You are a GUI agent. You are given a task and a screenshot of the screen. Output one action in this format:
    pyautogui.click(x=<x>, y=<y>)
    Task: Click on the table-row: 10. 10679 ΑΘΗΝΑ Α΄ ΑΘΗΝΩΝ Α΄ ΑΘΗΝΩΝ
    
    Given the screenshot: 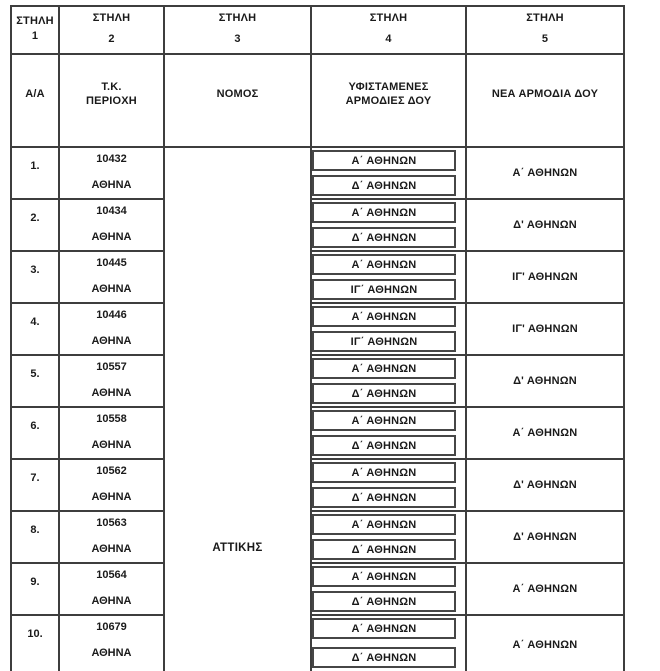 What is the action you would take?
    pyautogui.click(x=317, y=642)
    